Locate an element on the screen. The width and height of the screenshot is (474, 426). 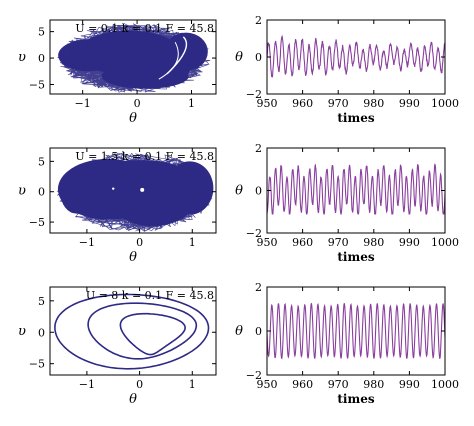
panel-phase3: −1 0 1 −5 0 5 θ υ U = 8 k = 0.1 F = 45.8 is located at coordinates (117, 346).